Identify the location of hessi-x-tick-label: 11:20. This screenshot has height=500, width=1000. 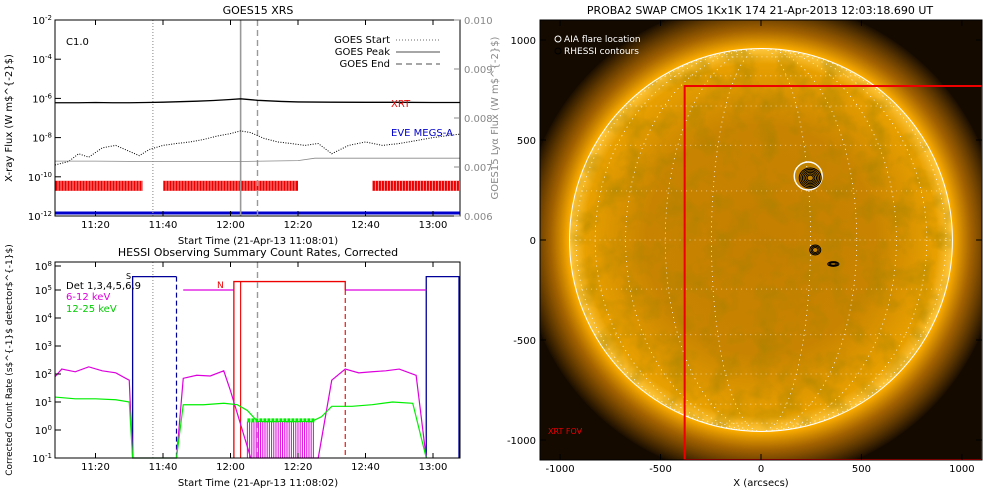
(95, 467).